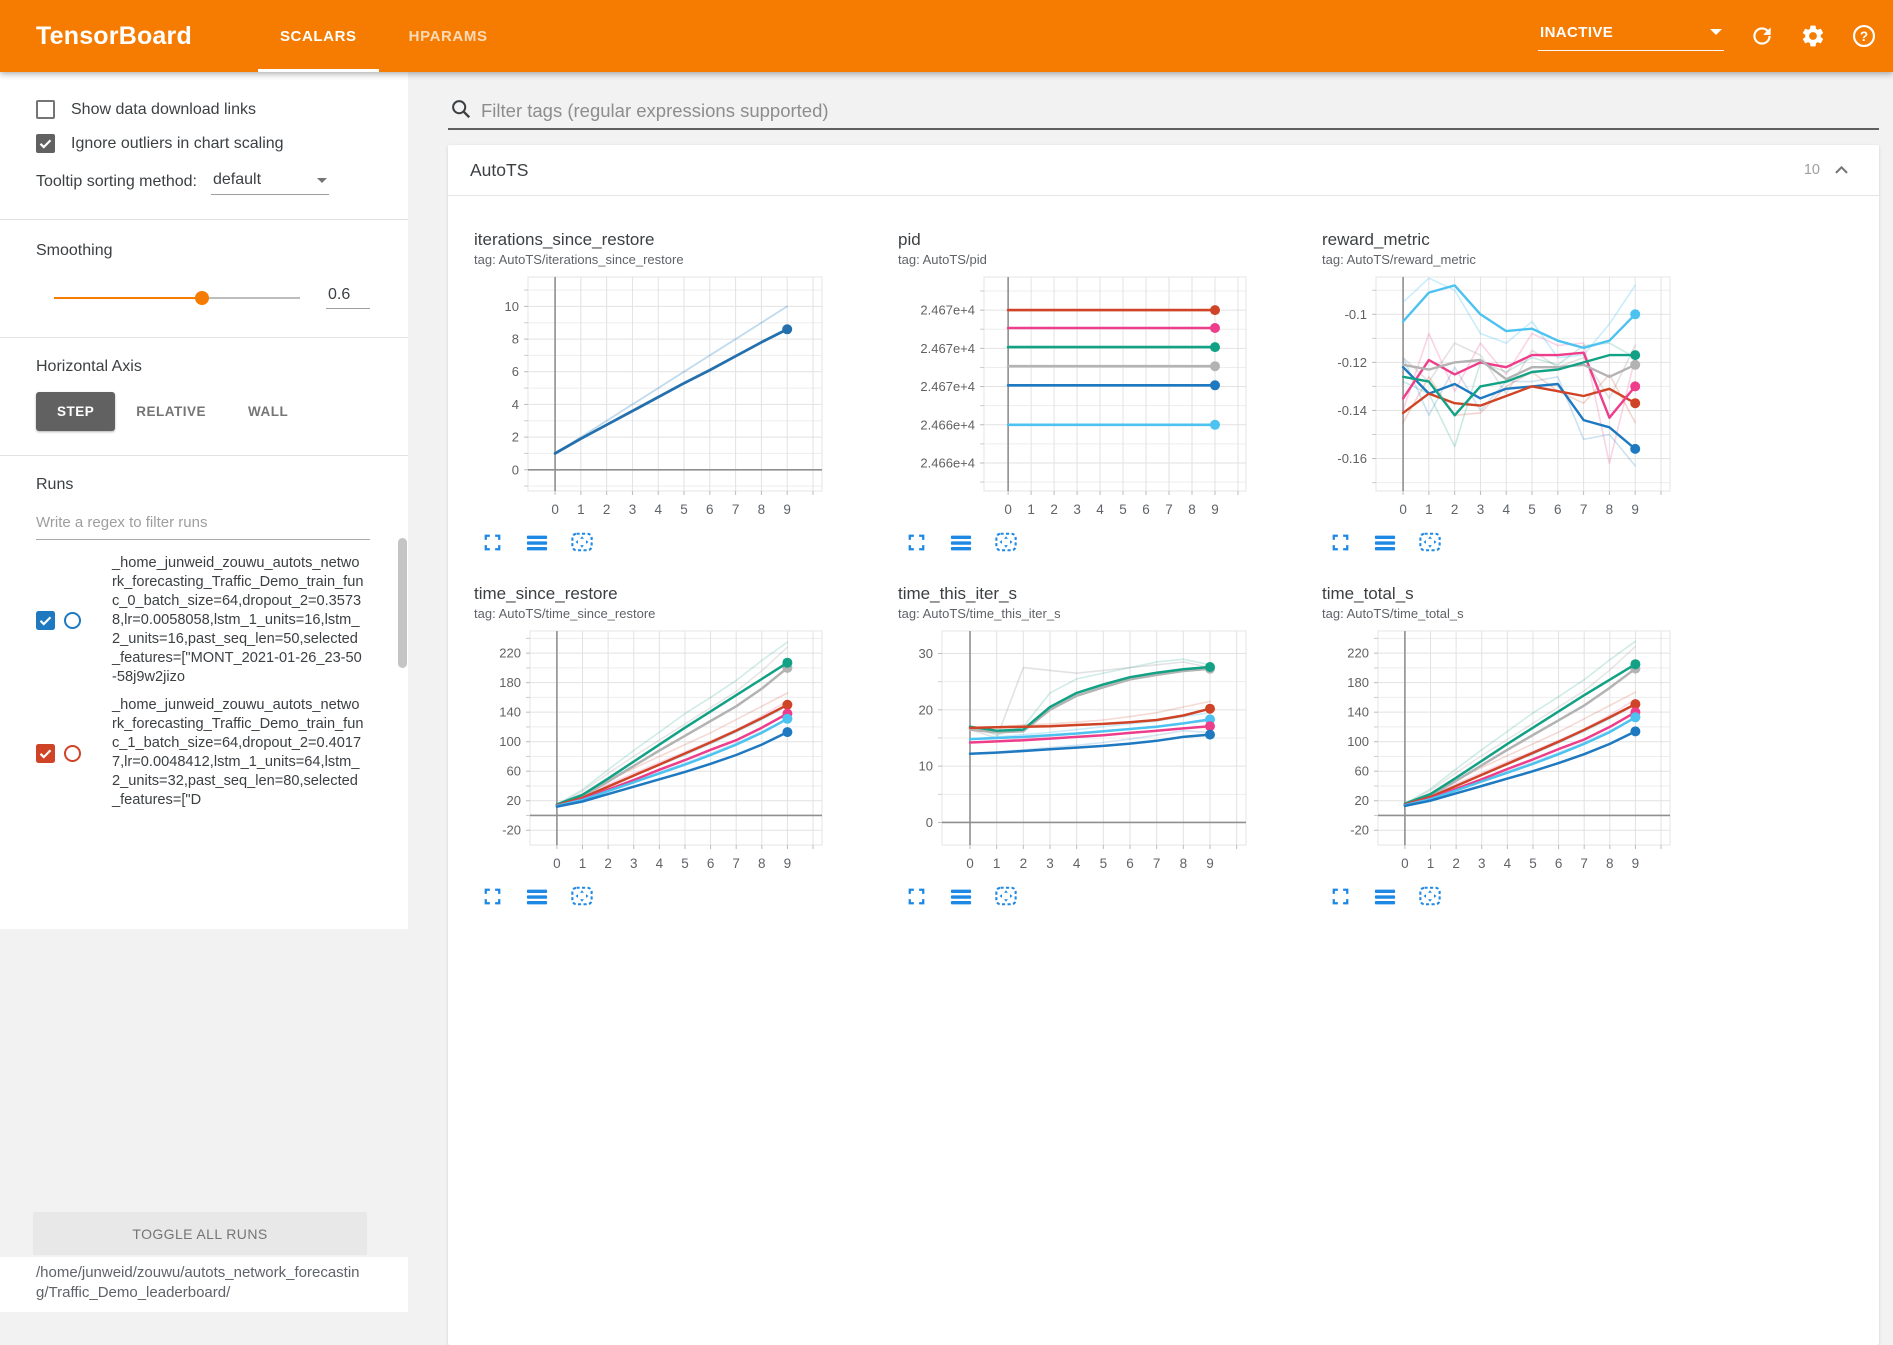 Image resolution: width=1893 pixels, height=1345 pixels. Describe the element at coordinates (499, 170) in the screenshot. I see `card-title: AutoTS` at that location.